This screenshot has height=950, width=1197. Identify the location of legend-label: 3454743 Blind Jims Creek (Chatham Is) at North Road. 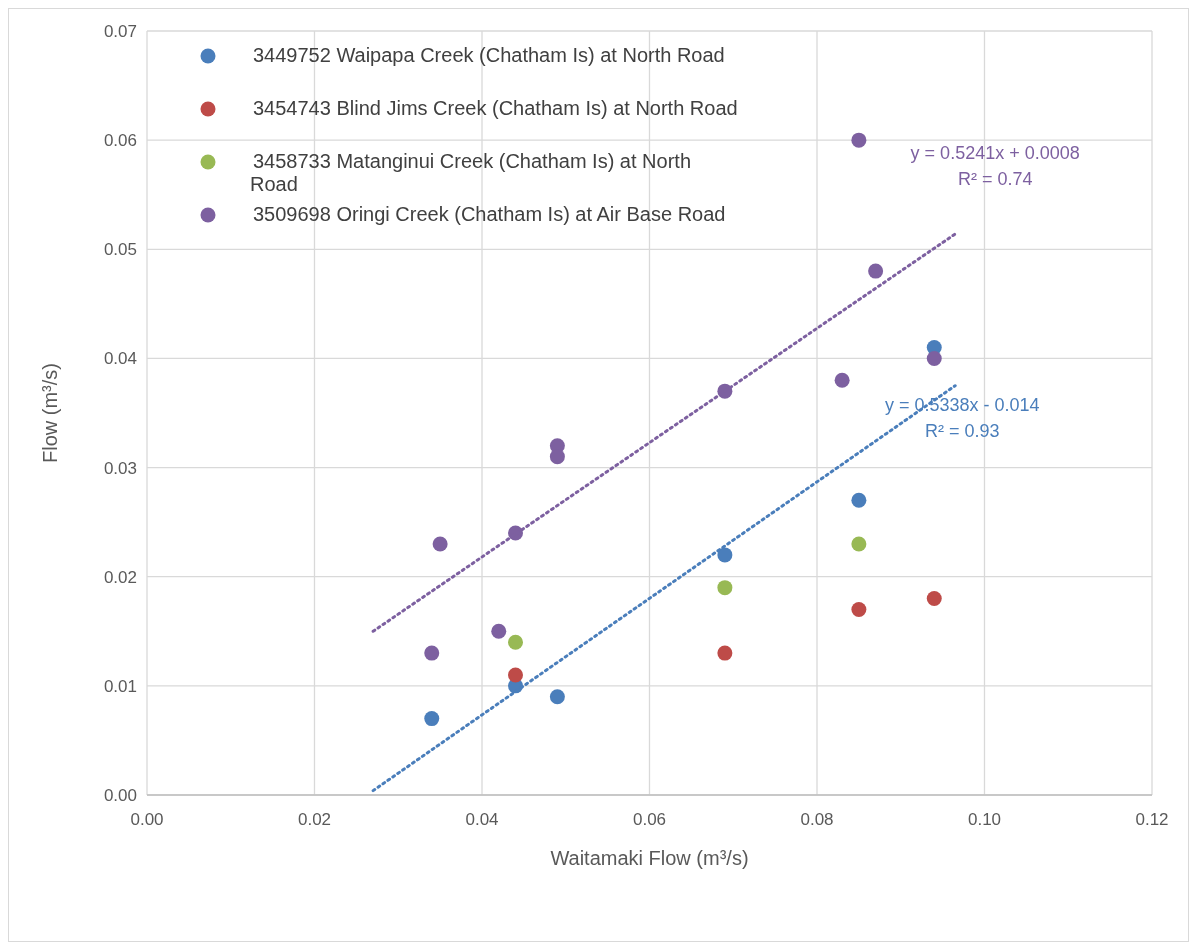
(495, 108).